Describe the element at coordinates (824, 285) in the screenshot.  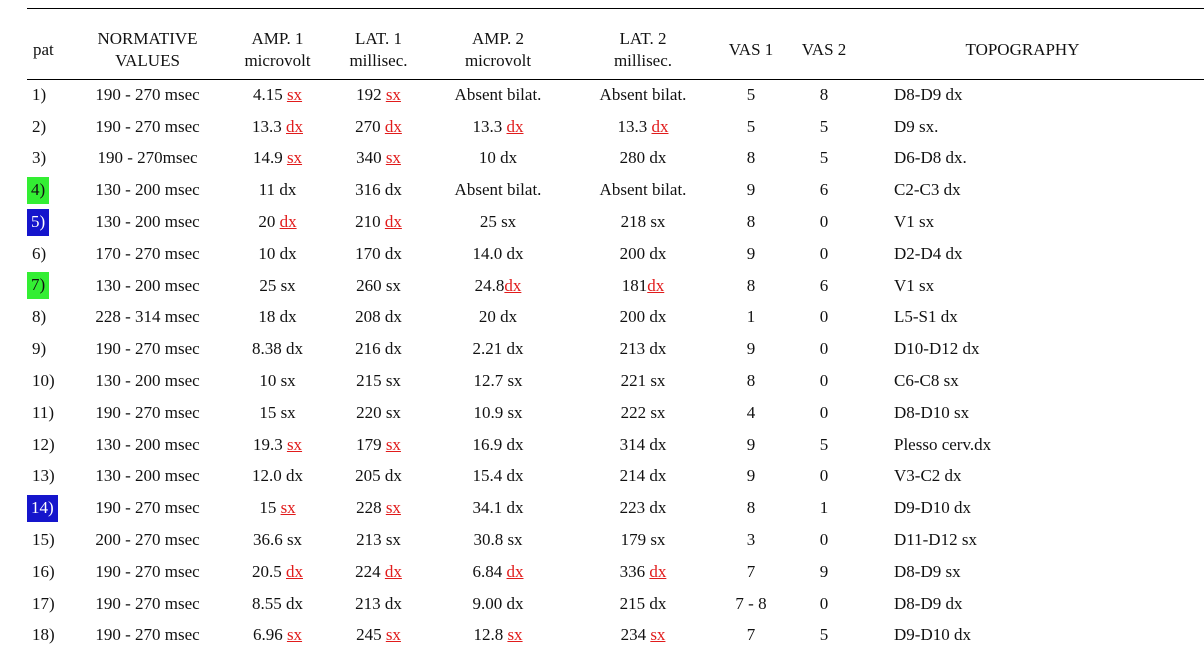
I see `cell-vas2: 6` at that location.